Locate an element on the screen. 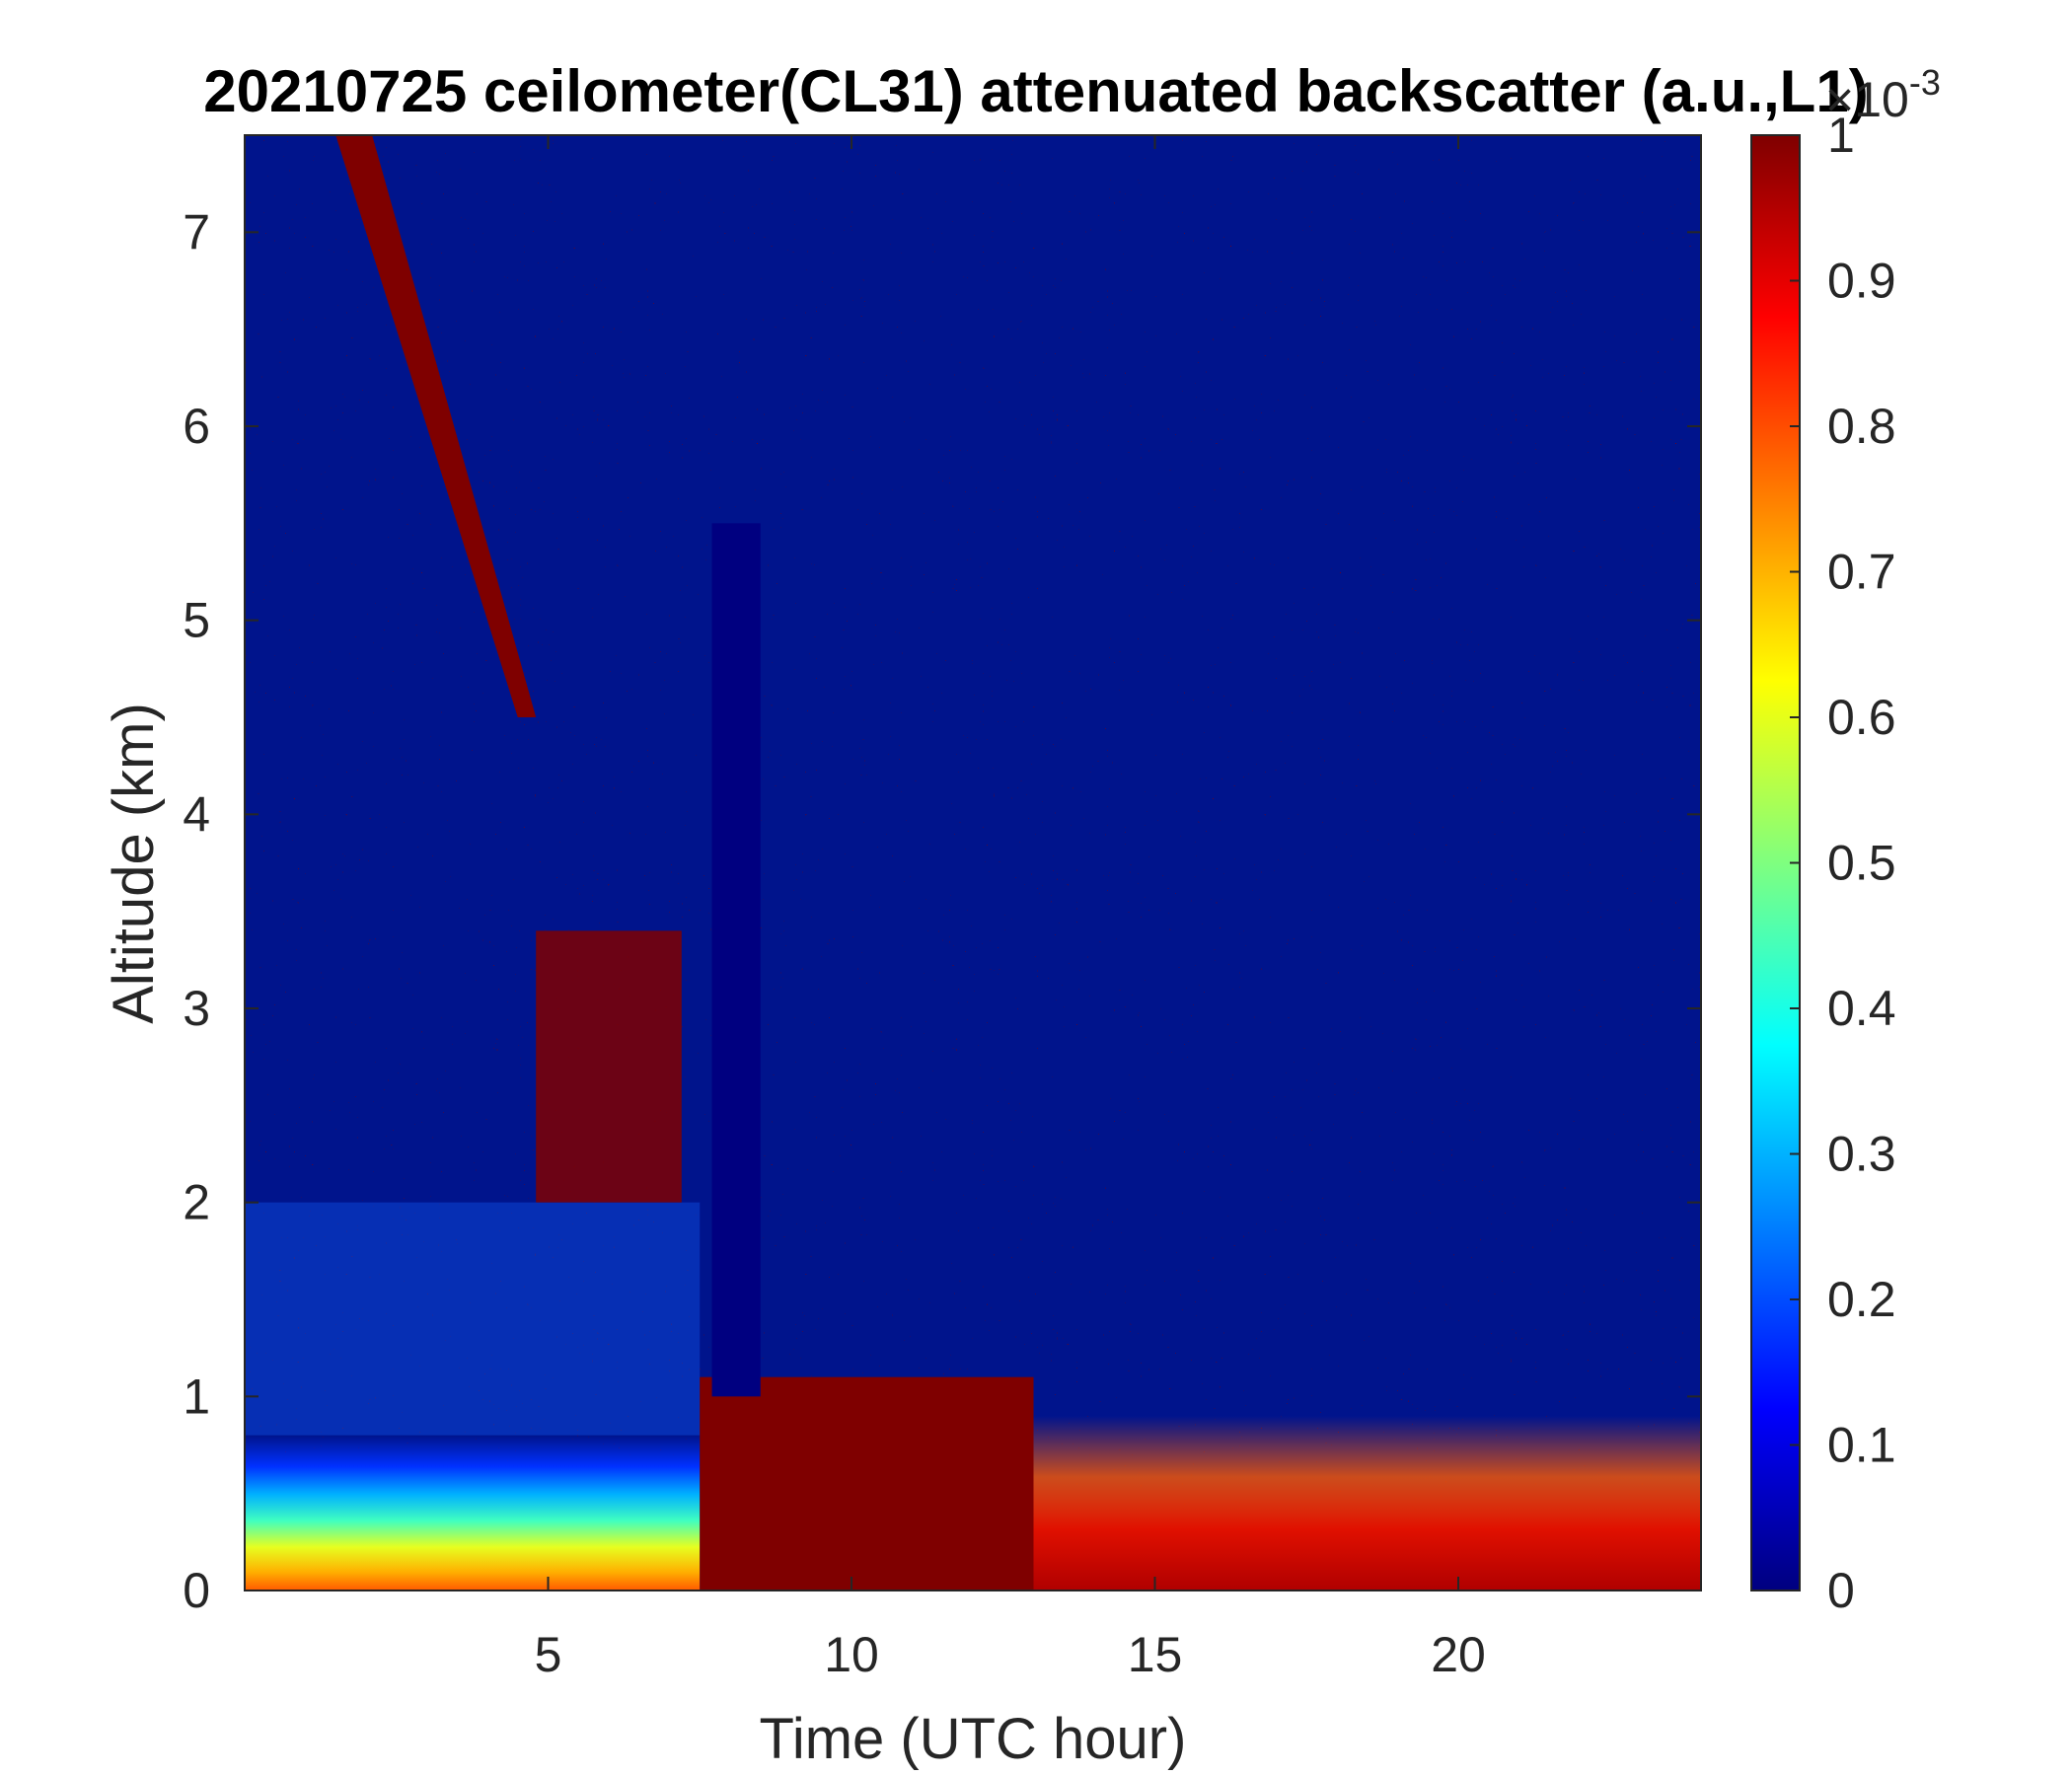 This screenshot has height=1776, width=2072. region-afternoon-boundary-layer is located at coordinates (1367, 1504).